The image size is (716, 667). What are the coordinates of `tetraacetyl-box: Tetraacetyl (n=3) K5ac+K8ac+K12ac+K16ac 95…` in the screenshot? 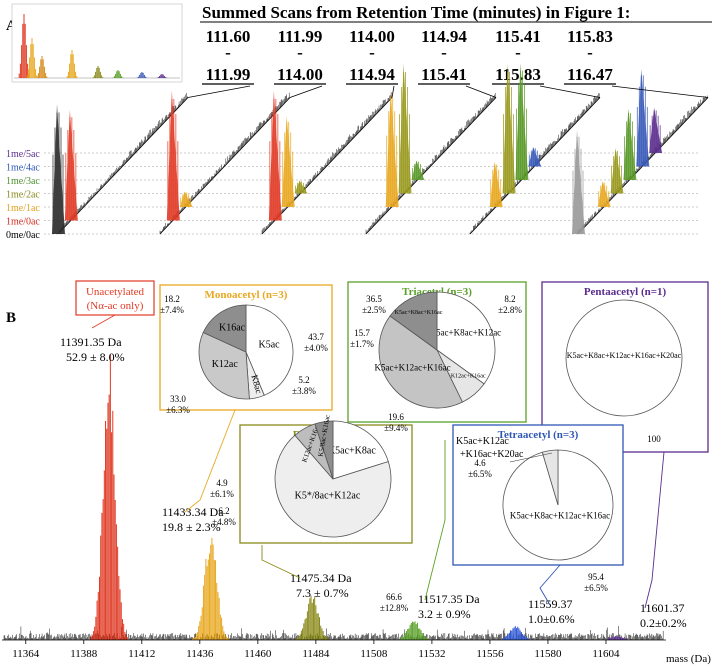 It's located at (538, 508).